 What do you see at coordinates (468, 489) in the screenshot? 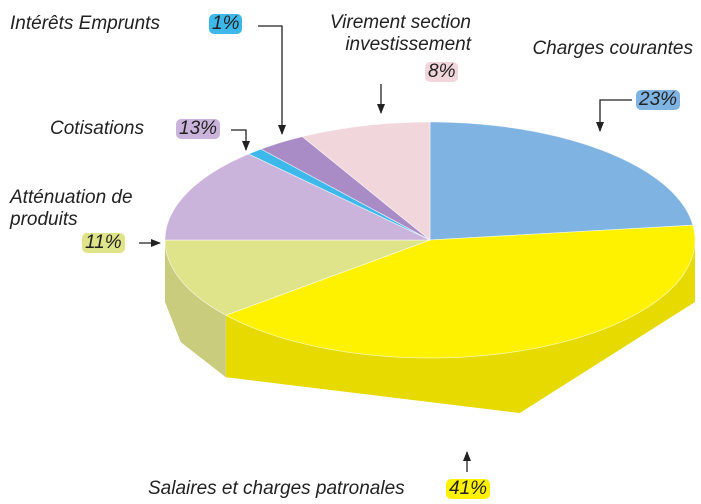
I see `value-label: 41%` at bounding box center [468, 489].